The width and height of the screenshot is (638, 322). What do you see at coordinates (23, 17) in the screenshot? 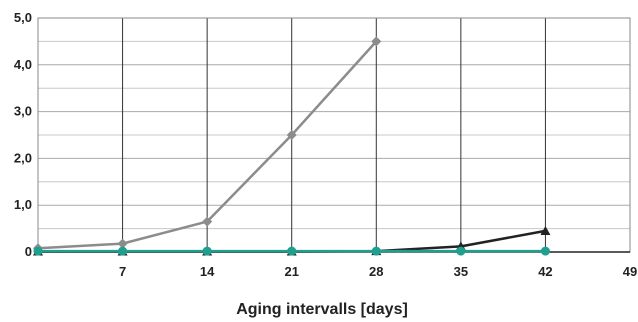
I see `y-tick-label: 5,0` at bounding box center [23, 17].